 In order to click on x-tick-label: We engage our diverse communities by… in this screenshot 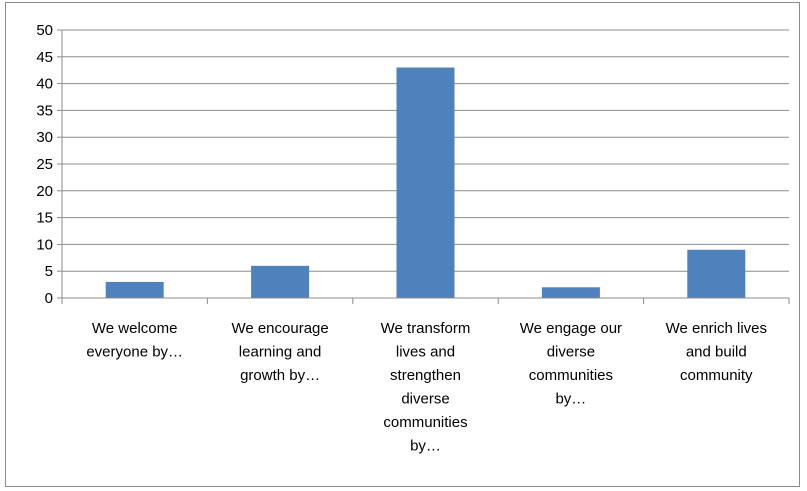, I will do `click(571, 364)`.